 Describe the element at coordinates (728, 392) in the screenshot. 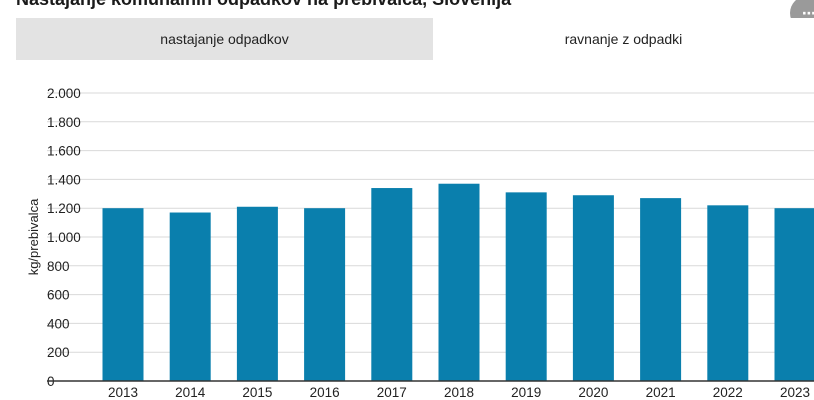

I see `x-tick-label: 2022` at that location.